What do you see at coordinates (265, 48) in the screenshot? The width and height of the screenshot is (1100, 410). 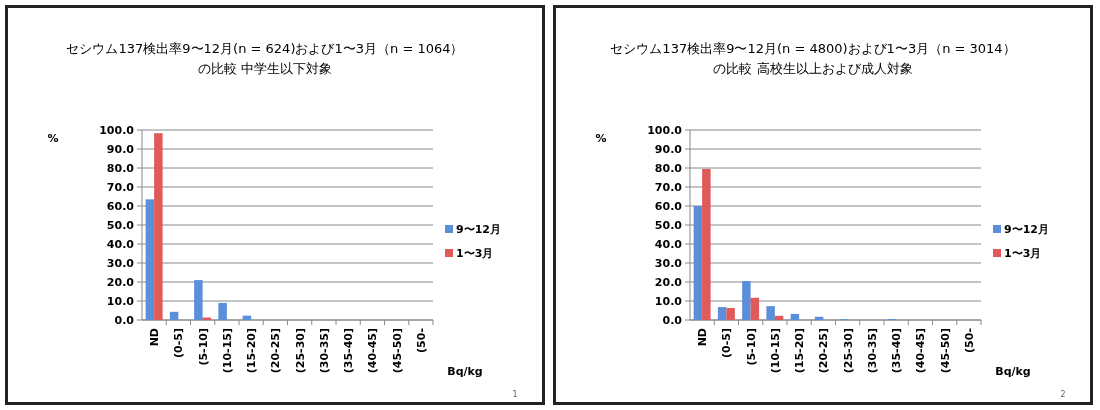 I see `chart-title: セシウム137検出率9〜12月(n = 624)および1〜3月（n = 1064）` at bounding box center [265, 48].